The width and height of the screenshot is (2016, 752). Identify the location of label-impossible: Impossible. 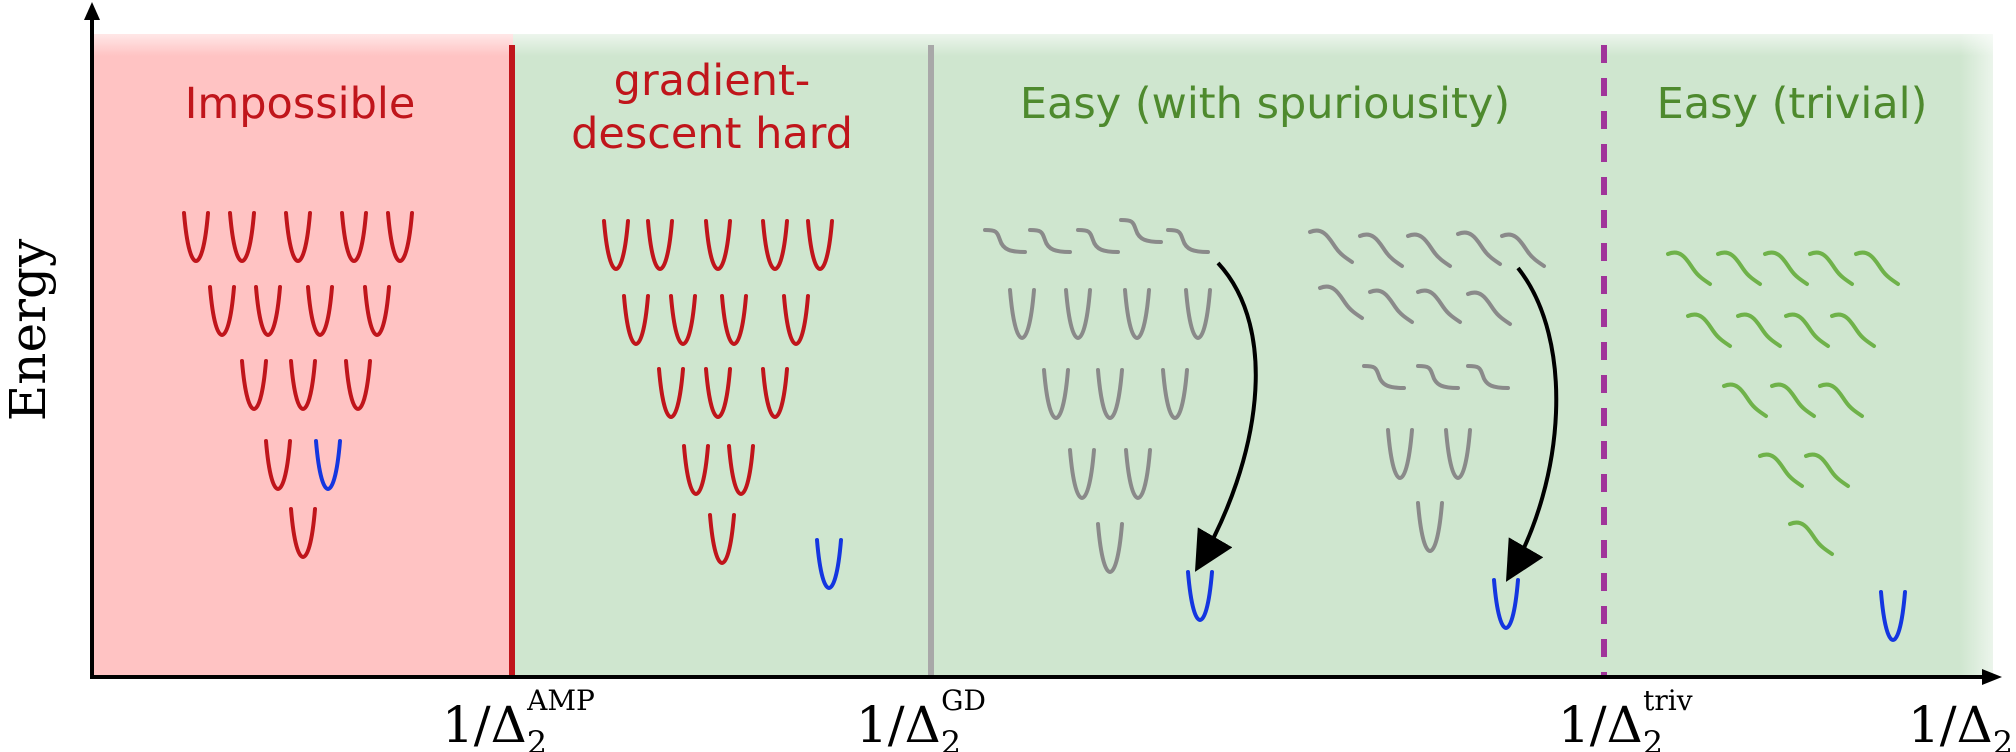
(300, 104).